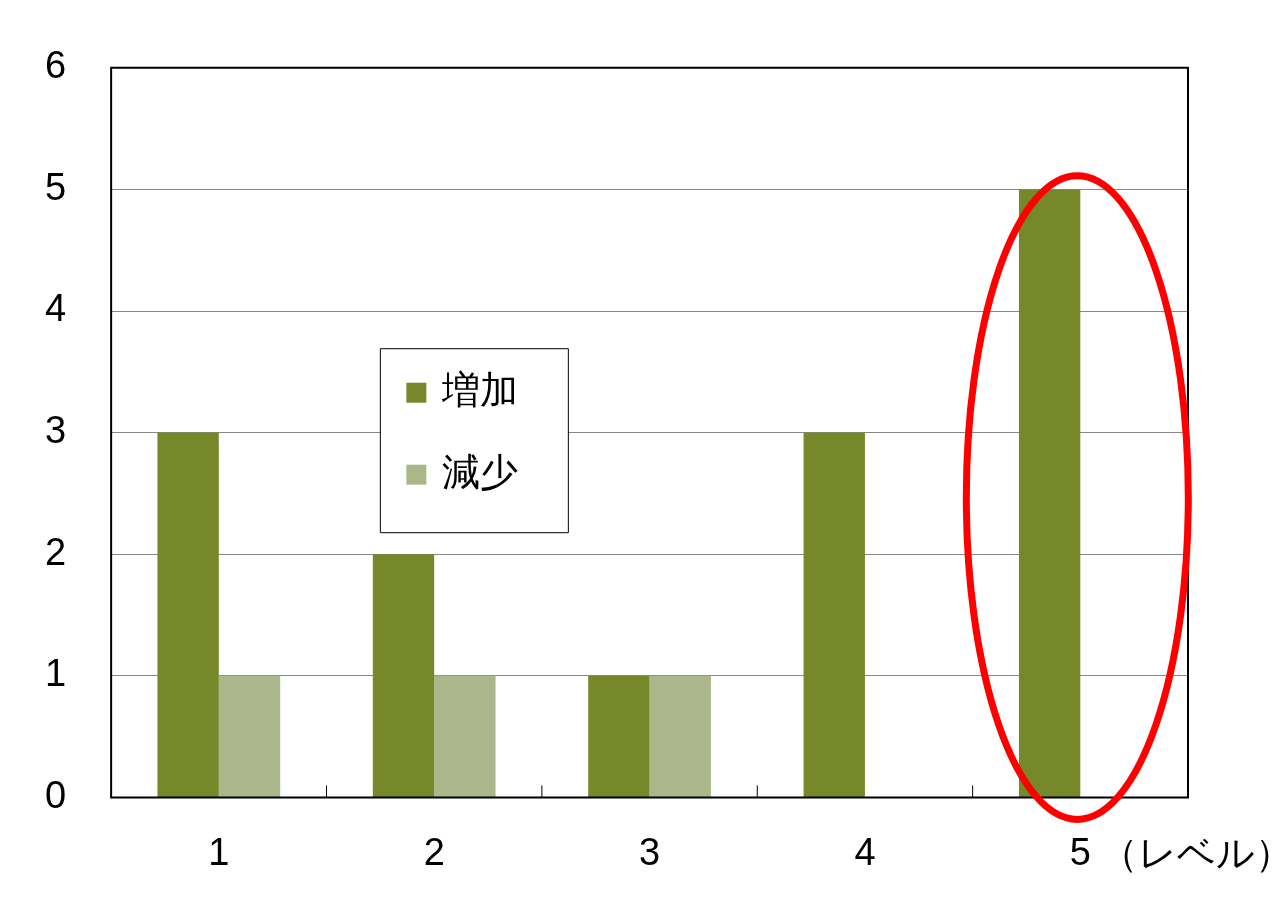 The image size is (1288, 911). I want to click on x-tick-label: 1, so click(219, 851).